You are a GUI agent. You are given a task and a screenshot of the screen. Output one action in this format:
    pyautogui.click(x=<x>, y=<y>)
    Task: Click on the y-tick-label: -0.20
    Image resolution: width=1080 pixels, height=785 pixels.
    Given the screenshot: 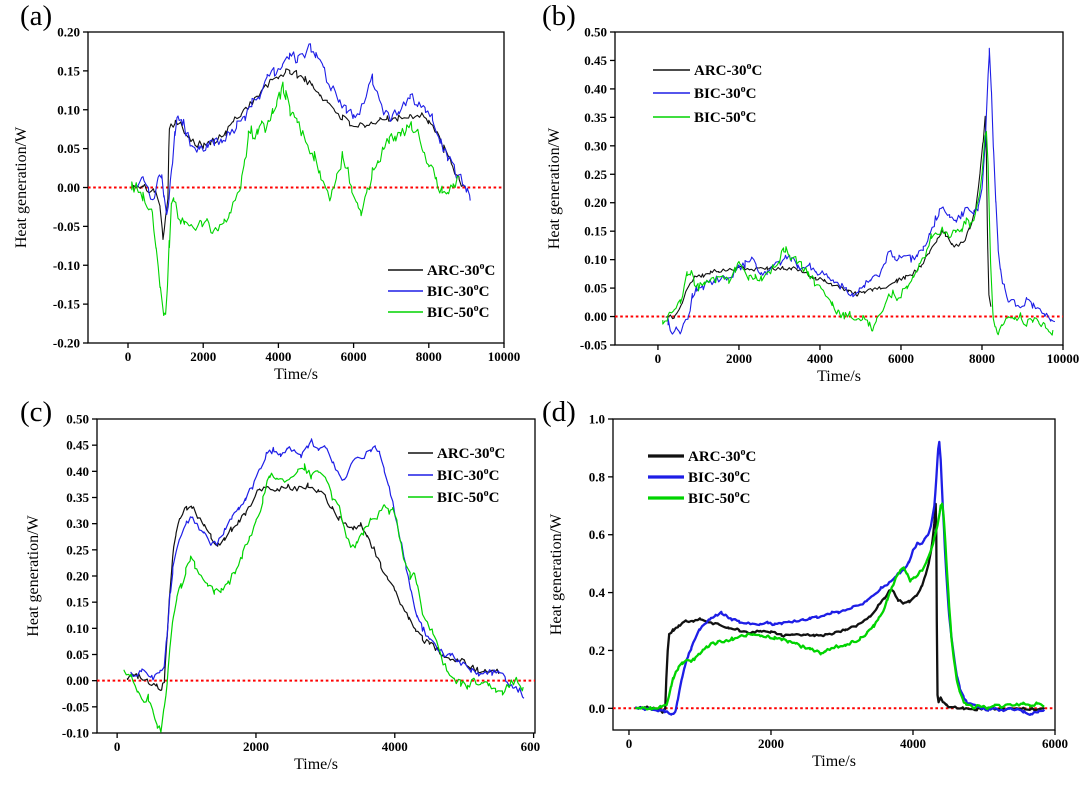 What is the action you would take?
    pyautogui.click(x=66, y=343)
    